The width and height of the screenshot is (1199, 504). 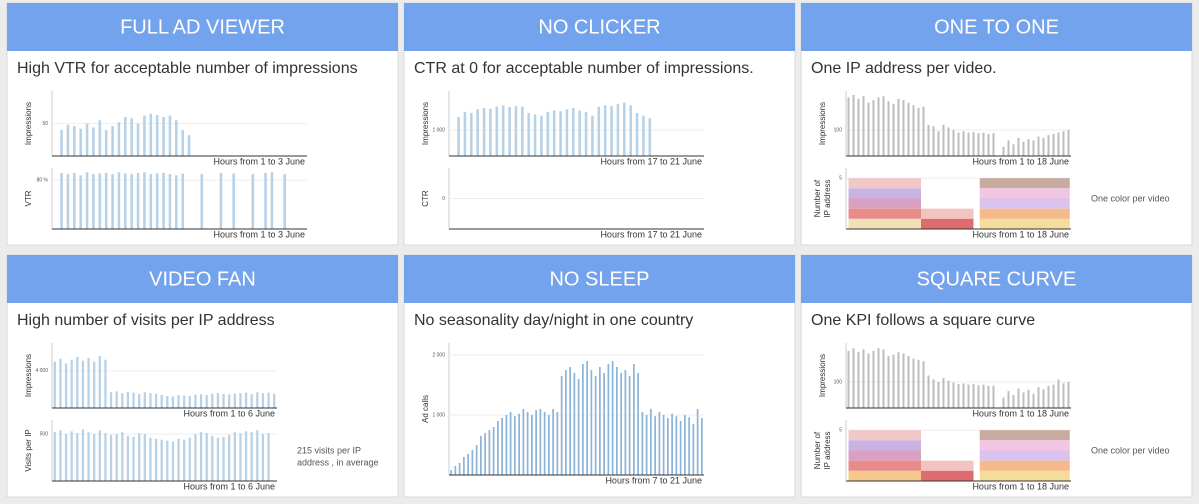 What do you see at coordinates (599, 279) in the screenshot?
I see `card-title: NO SLEEP` at bounding box center [599, 279].